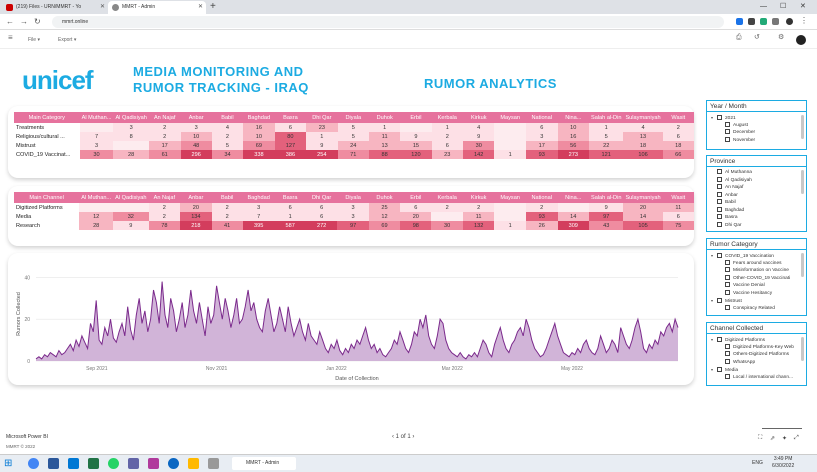 This screenshot has height=472, width=817. Describe the element at coordinates (606, 225) in the screenshot. I see `matrix-cell: 43` at that location.